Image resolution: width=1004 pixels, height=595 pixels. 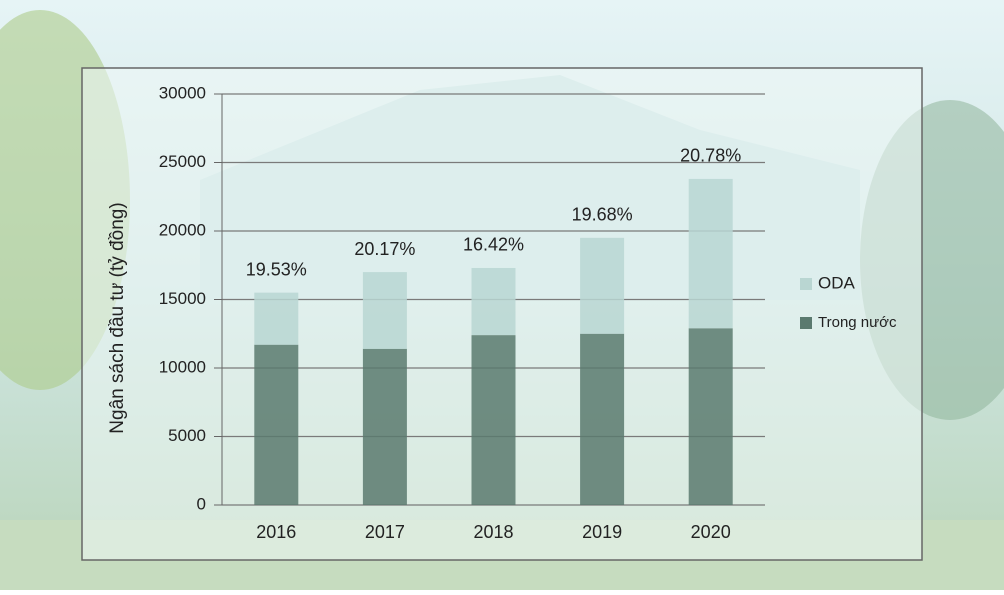 I want to click on y-tick-label: 15000, so click(x=182, y=298).